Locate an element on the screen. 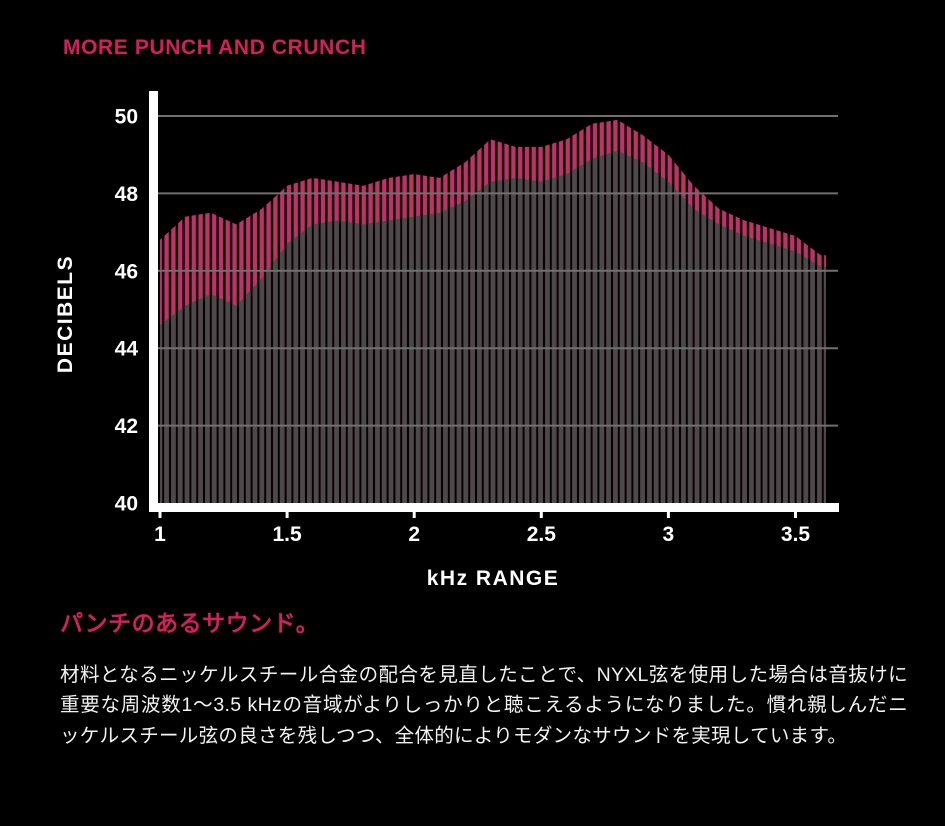 The width and height of the screenshot is (945, 826). x-tick-label-2: 2 is located at coordinates (414, 534).